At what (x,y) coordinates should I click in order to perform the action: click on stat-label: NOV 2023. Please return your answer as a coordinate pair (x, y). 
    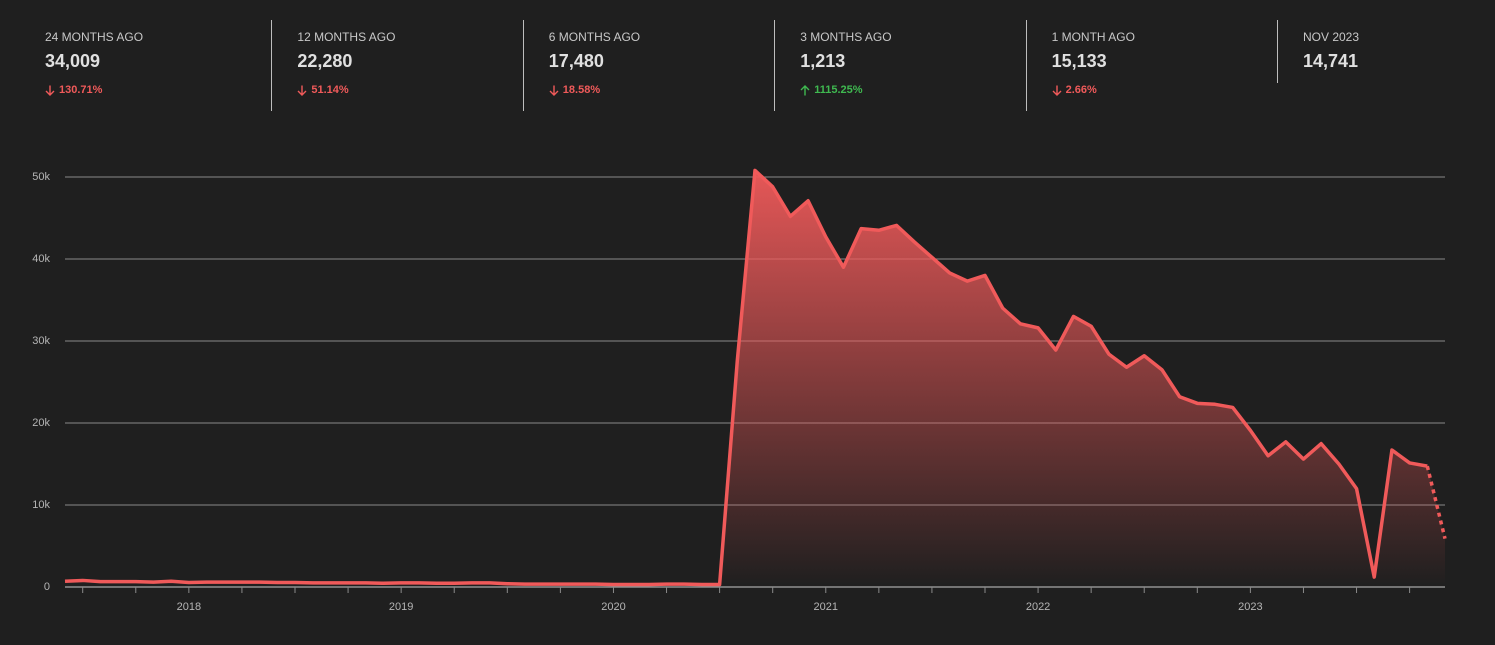
    Looking at the image, I should click on (1331, 37).